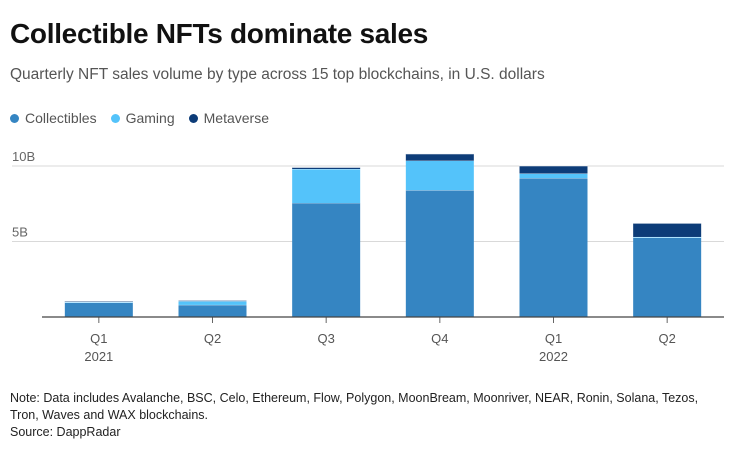  Describe the element at coordinates (150, 118) in the screenshot. I see `legend-label-gaming: Gaming` at that location.